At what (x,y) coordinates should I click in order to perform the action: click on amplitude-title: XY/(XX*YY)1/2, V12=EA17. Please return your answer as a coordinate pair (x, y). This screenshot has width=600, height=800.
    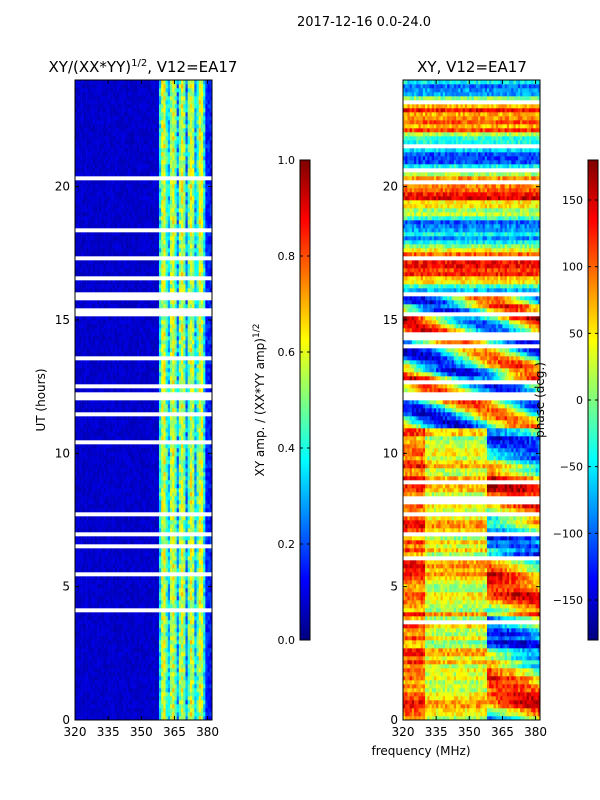
    Looking at the image, I should click on (143, 67).